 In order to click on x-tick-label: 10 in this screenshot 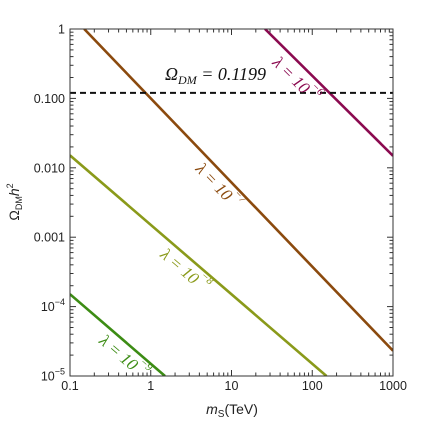, I will do `click(232, 386)`.